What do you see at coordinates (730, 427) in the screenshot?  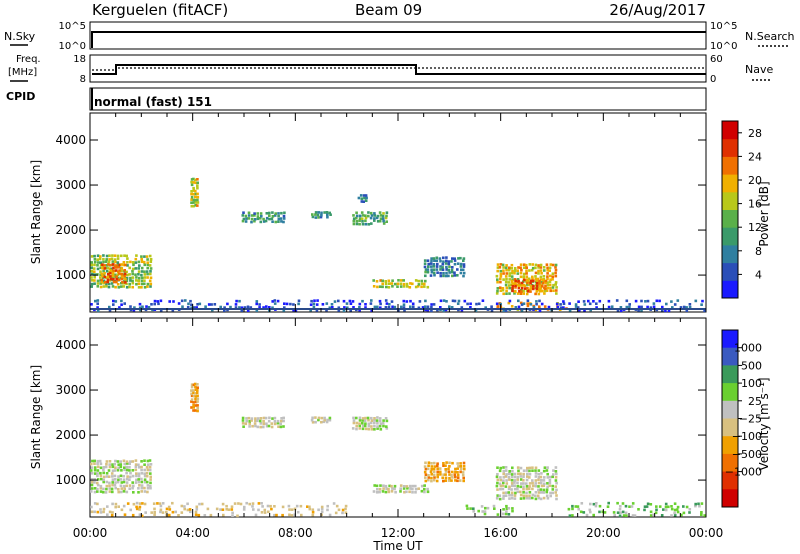 I see `colorbar-segment` at bounding box center [730, 427].